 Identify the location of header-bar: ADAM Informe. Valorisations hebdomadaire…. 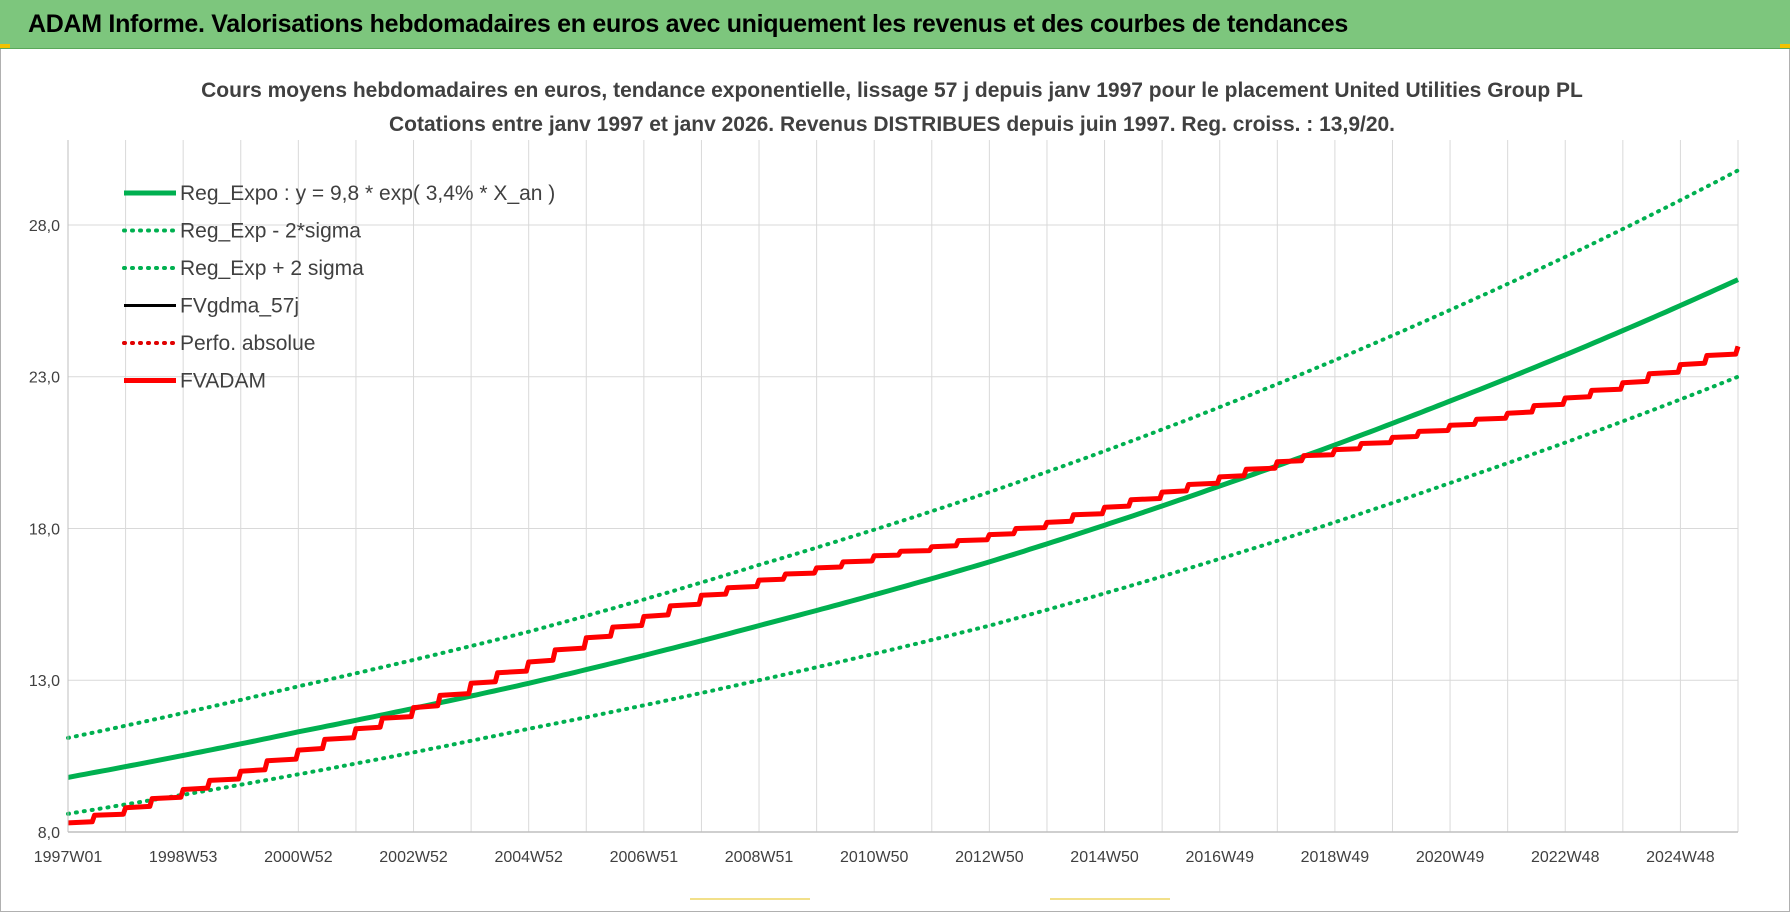
(895, 24).